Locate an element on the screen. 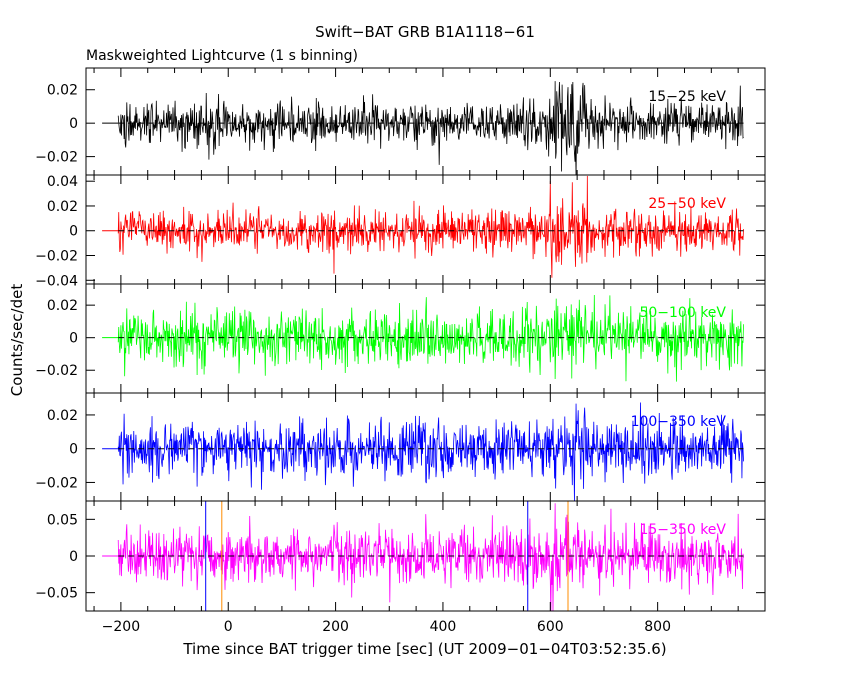 The image size is (850, 680). panel-1: −0.02 0 0.02 15−25 keV is located at coordinates (400, 121).